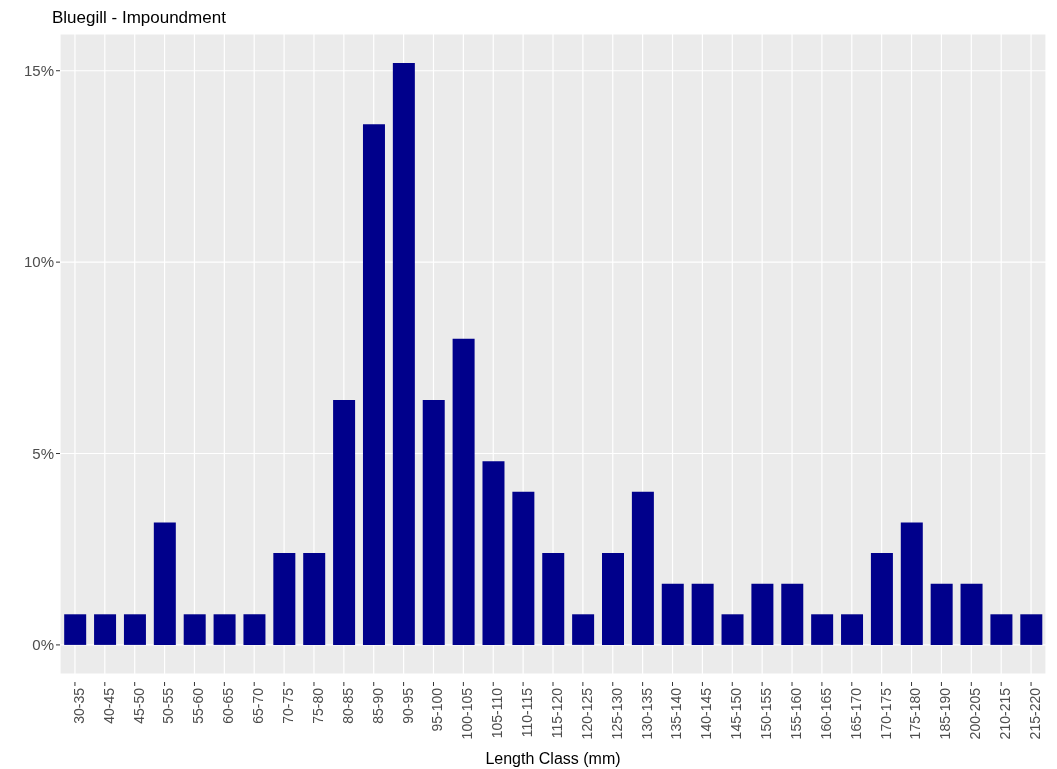 This screenshot has height=769, width=1057. Describe the element at coordinates (855, 713) in the screenshot. I see `x-tick-label: 165-170` at that location.